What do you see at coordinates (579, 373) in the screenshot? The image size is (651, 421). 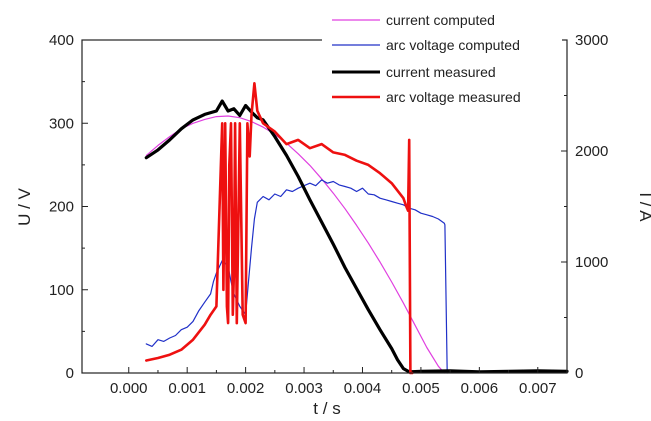 I see `right-y-tick-label: 0` at bounding box center [579, 373].